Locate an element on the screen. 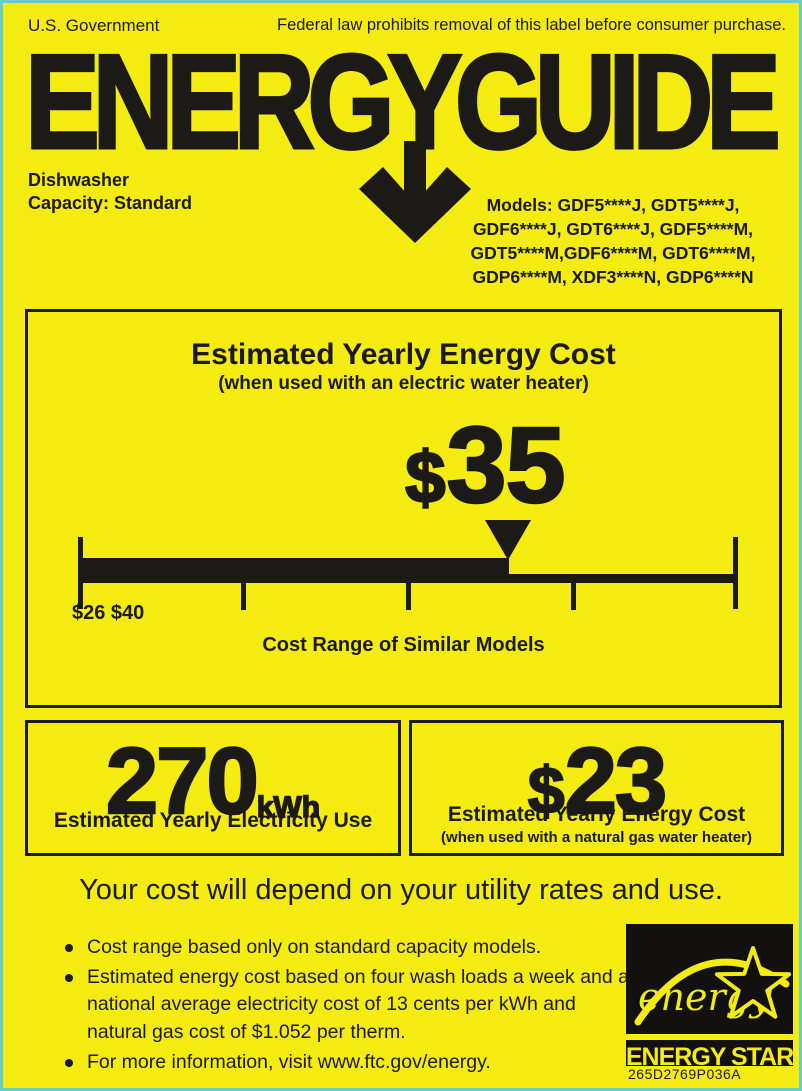 The image size is (802, 1091). cost-marker-triangle-icon is located at coordinates (508, 540).